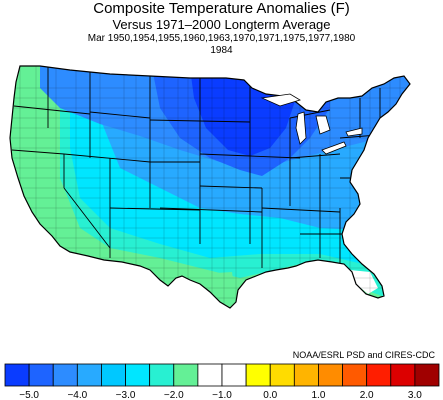  I want to click on colorbar-tick-label: 3.0, so click(415, 395).